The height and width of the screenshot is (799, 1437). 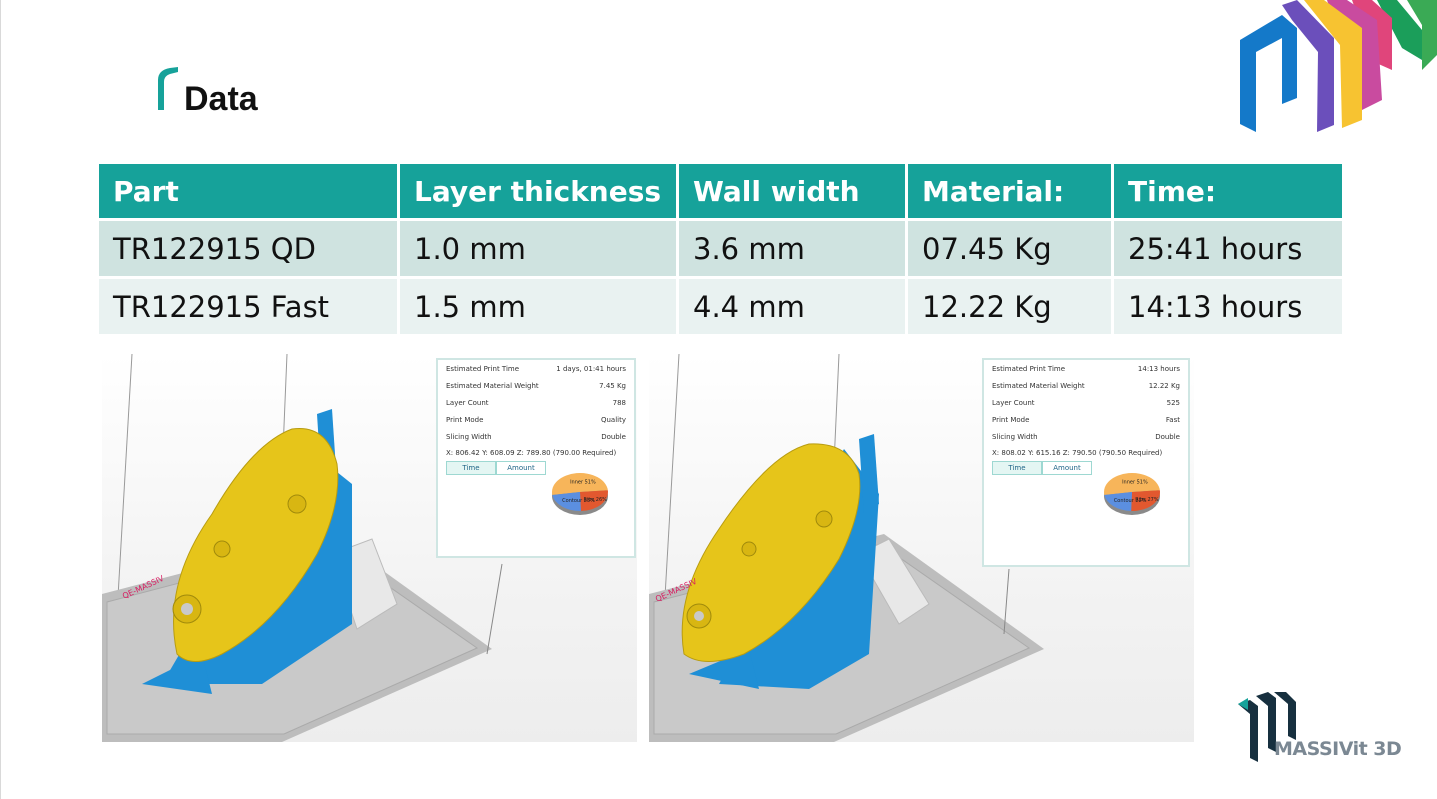 What do you see at coordinates (578, 501) in the screenshot?
I see `pie-slice-label: Contour 23%` at bounding box center [578, 501].